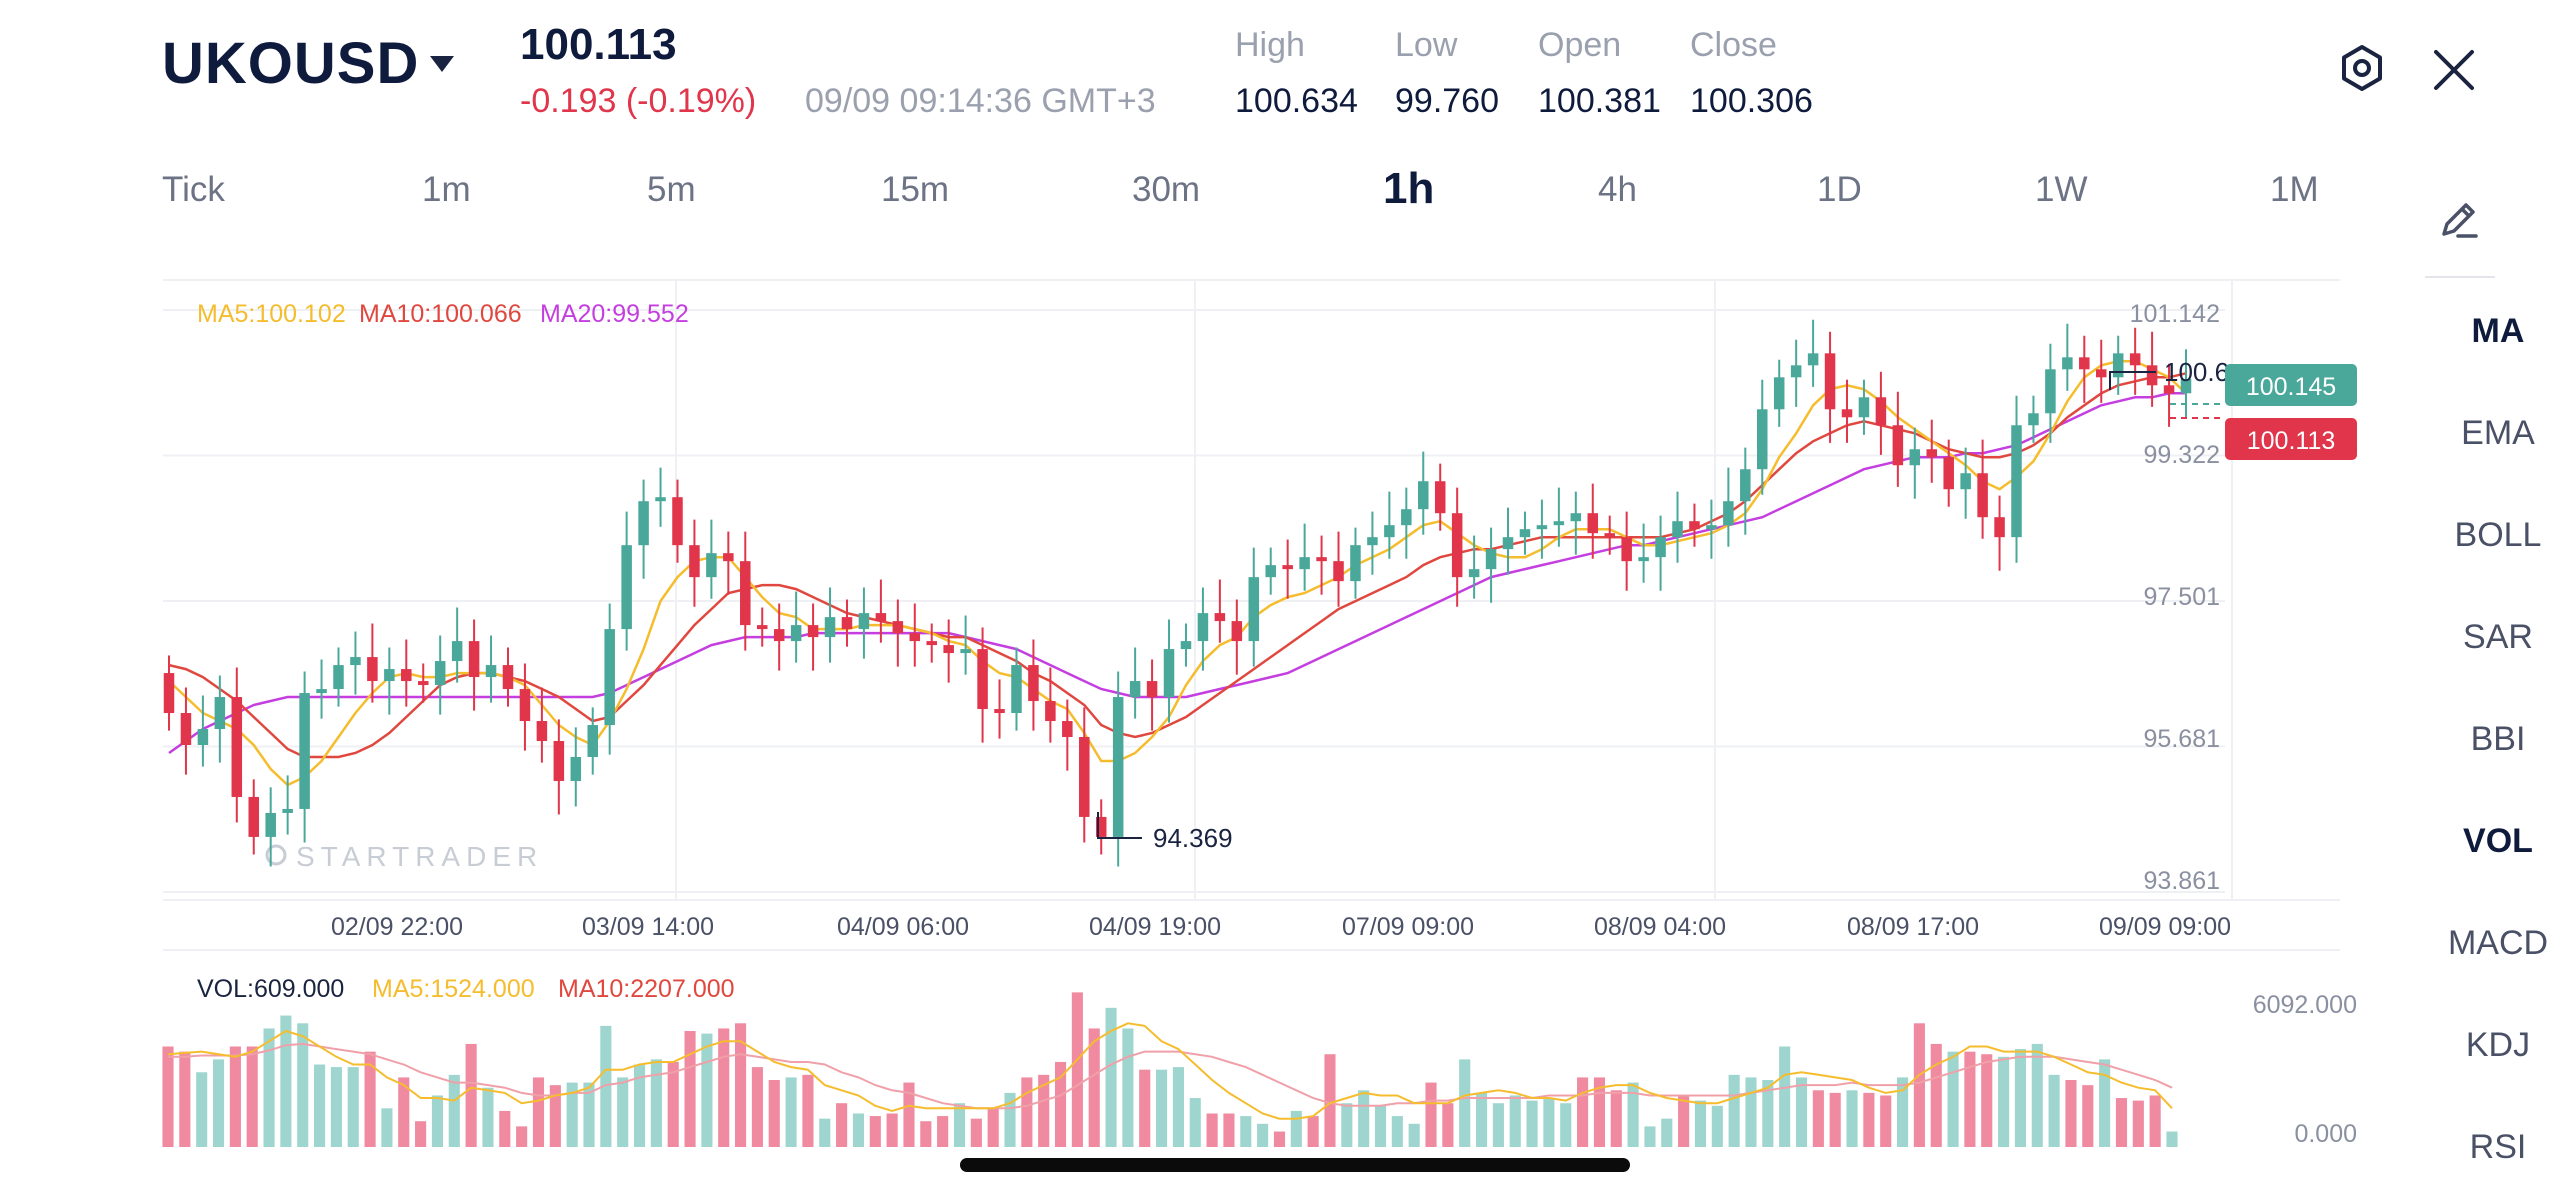 This screenshot has width=2560, height=1181. What do you see at coordinates (915, 189) in the screenshot?
I see `timeframe-15m: 15m` at bounding box center [915, 189].